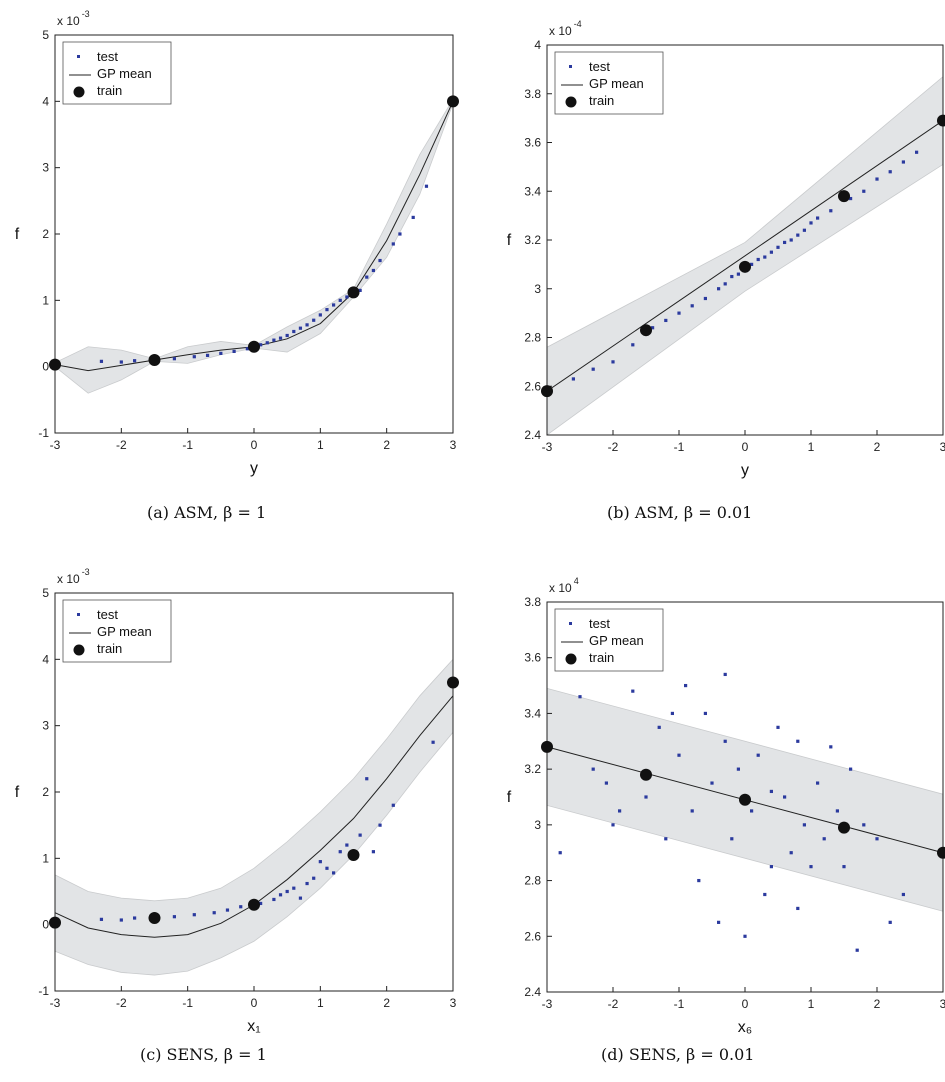 The width and height of the screenshot is (945, 1082). What do you see at coordinates (532, 143) in the screenshot?
I see `y-tick-label: 3.6` at bounding box center [532, 143].